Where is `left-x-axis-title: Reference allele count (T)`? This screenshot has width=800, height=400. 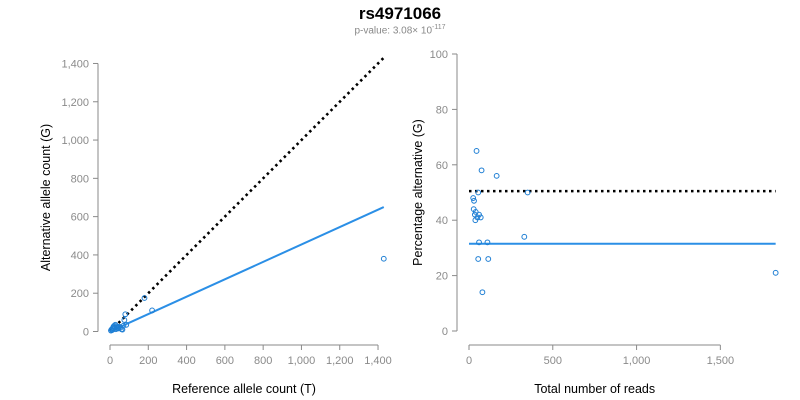 left-x-axis-title: Reference allele count (T) is located at coordinates (244, 389).